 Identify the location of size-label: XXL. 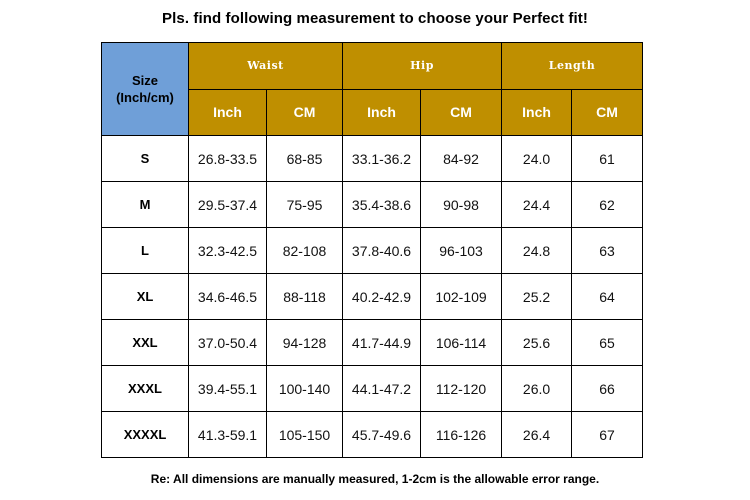
(145, 342).